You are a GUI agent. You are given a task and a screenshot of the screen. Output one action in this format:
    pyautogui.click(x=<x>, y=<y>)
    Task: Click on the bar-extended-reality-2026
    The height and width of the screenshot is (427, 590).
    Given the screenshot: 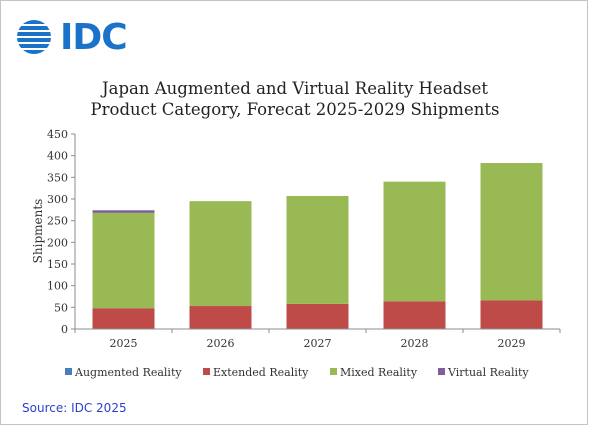 What is the action you would take?
    pyautogui.click(x=220, y=317)
    